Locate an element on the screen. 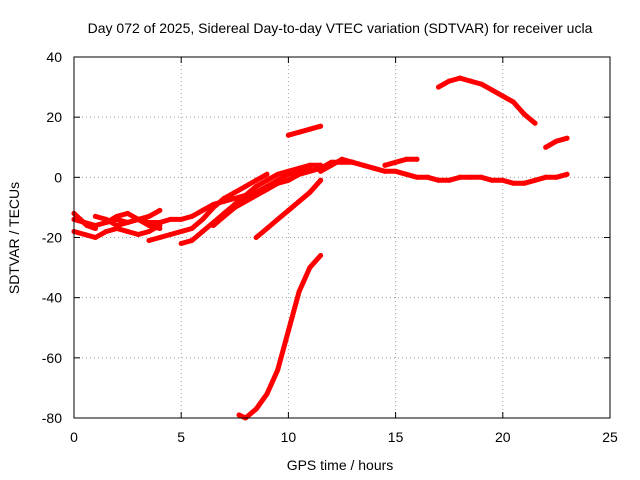 This screenshot has height=480, width=640. y-tick-label: -40 is located at coordinates (52, 298).